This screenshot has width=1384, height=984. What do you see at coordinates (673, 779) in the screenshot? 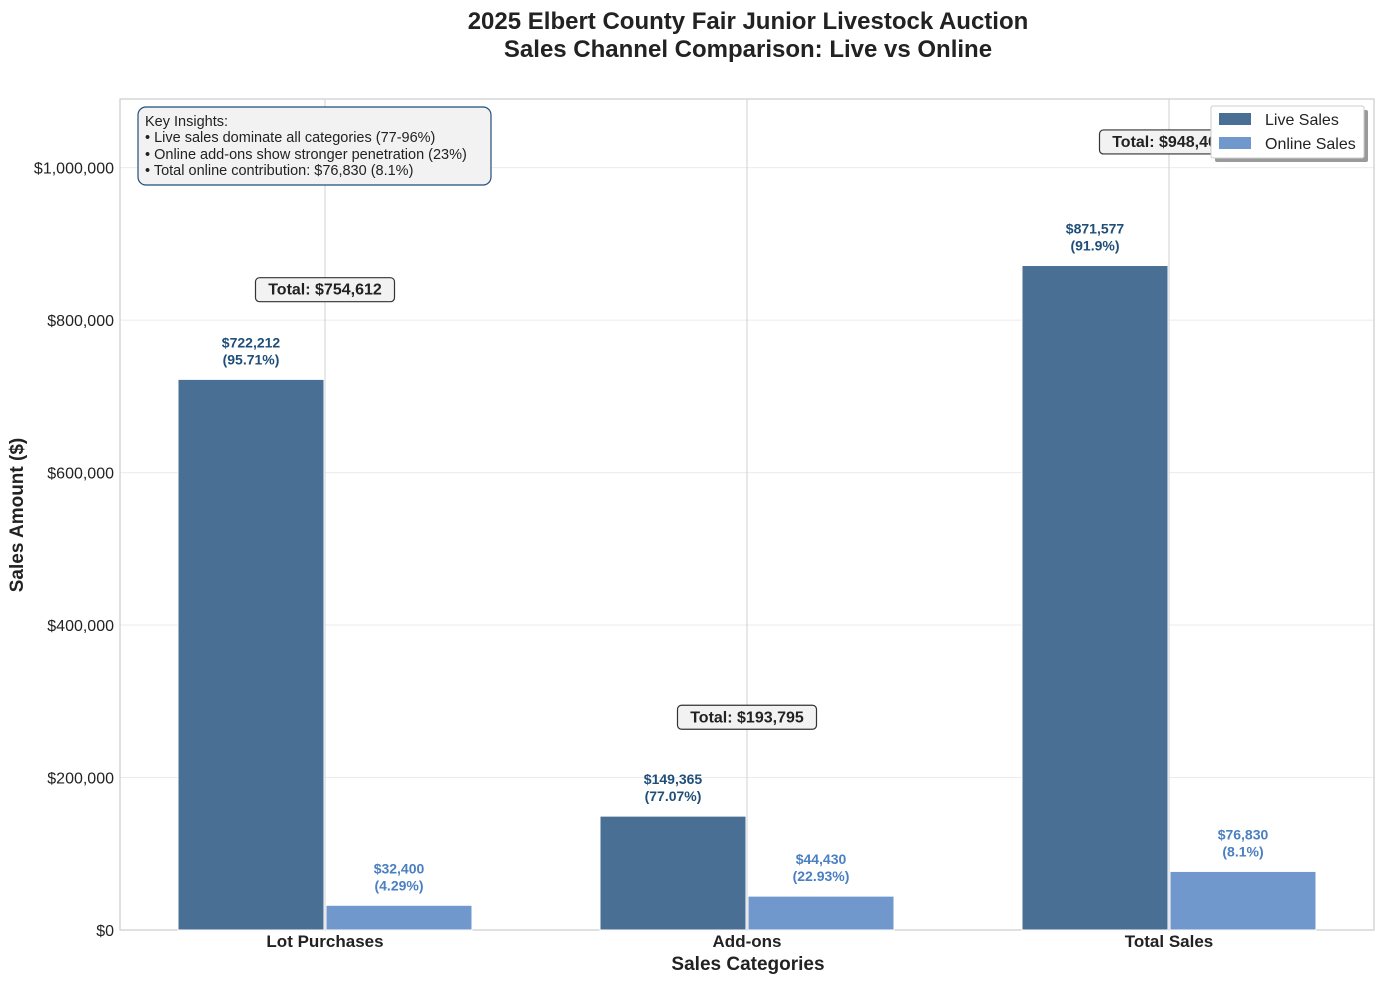
I see `bar-value-label: $149,365` at bounding box center [673, 779].